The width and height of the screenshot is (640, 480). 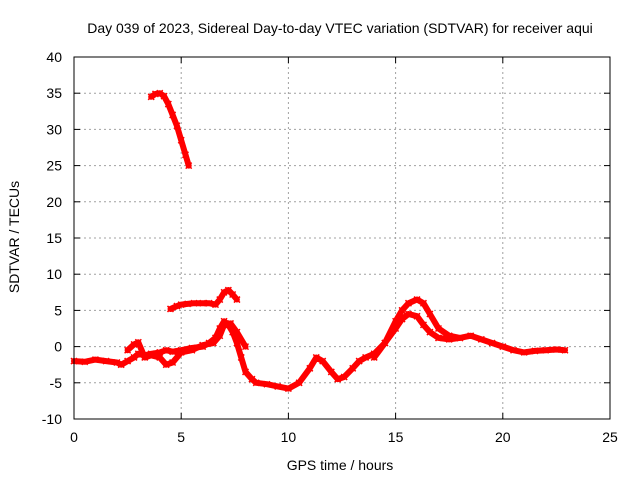 I want to click on y-tick-label: -10, so click(x=52, y=419).